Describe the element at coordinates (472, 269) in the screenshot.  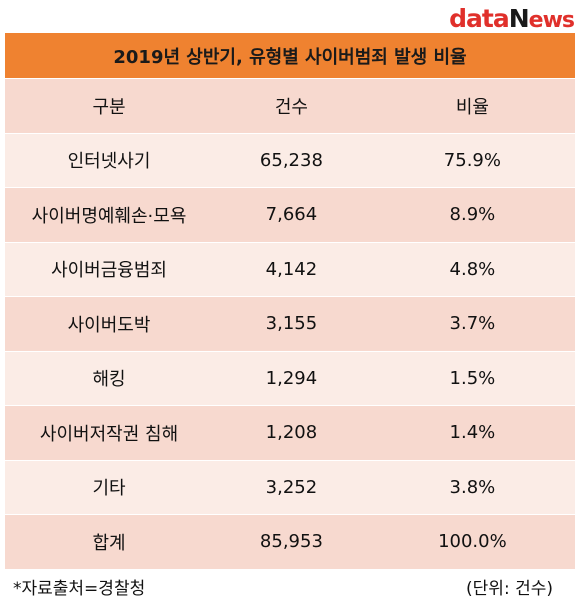
I see `ratio-cell: 4.8%` at that location.